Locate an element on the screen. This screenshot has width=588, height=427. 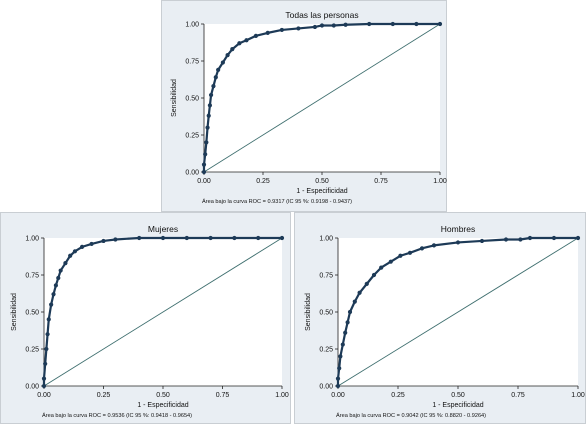
roc-curve is located at coordinates (321, 97).